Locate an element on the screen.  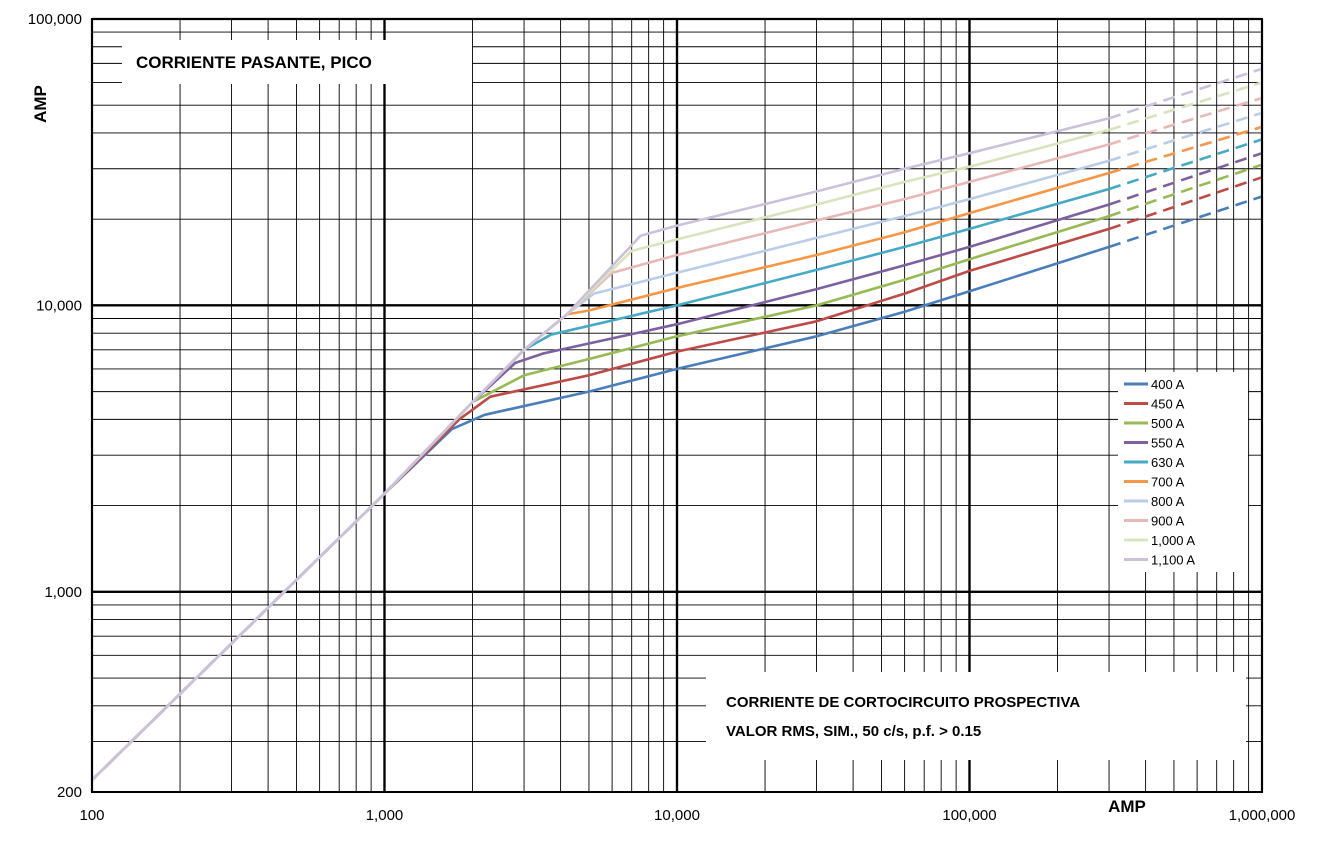
x-tick-label: 100 is located at coordinates (91, 815).